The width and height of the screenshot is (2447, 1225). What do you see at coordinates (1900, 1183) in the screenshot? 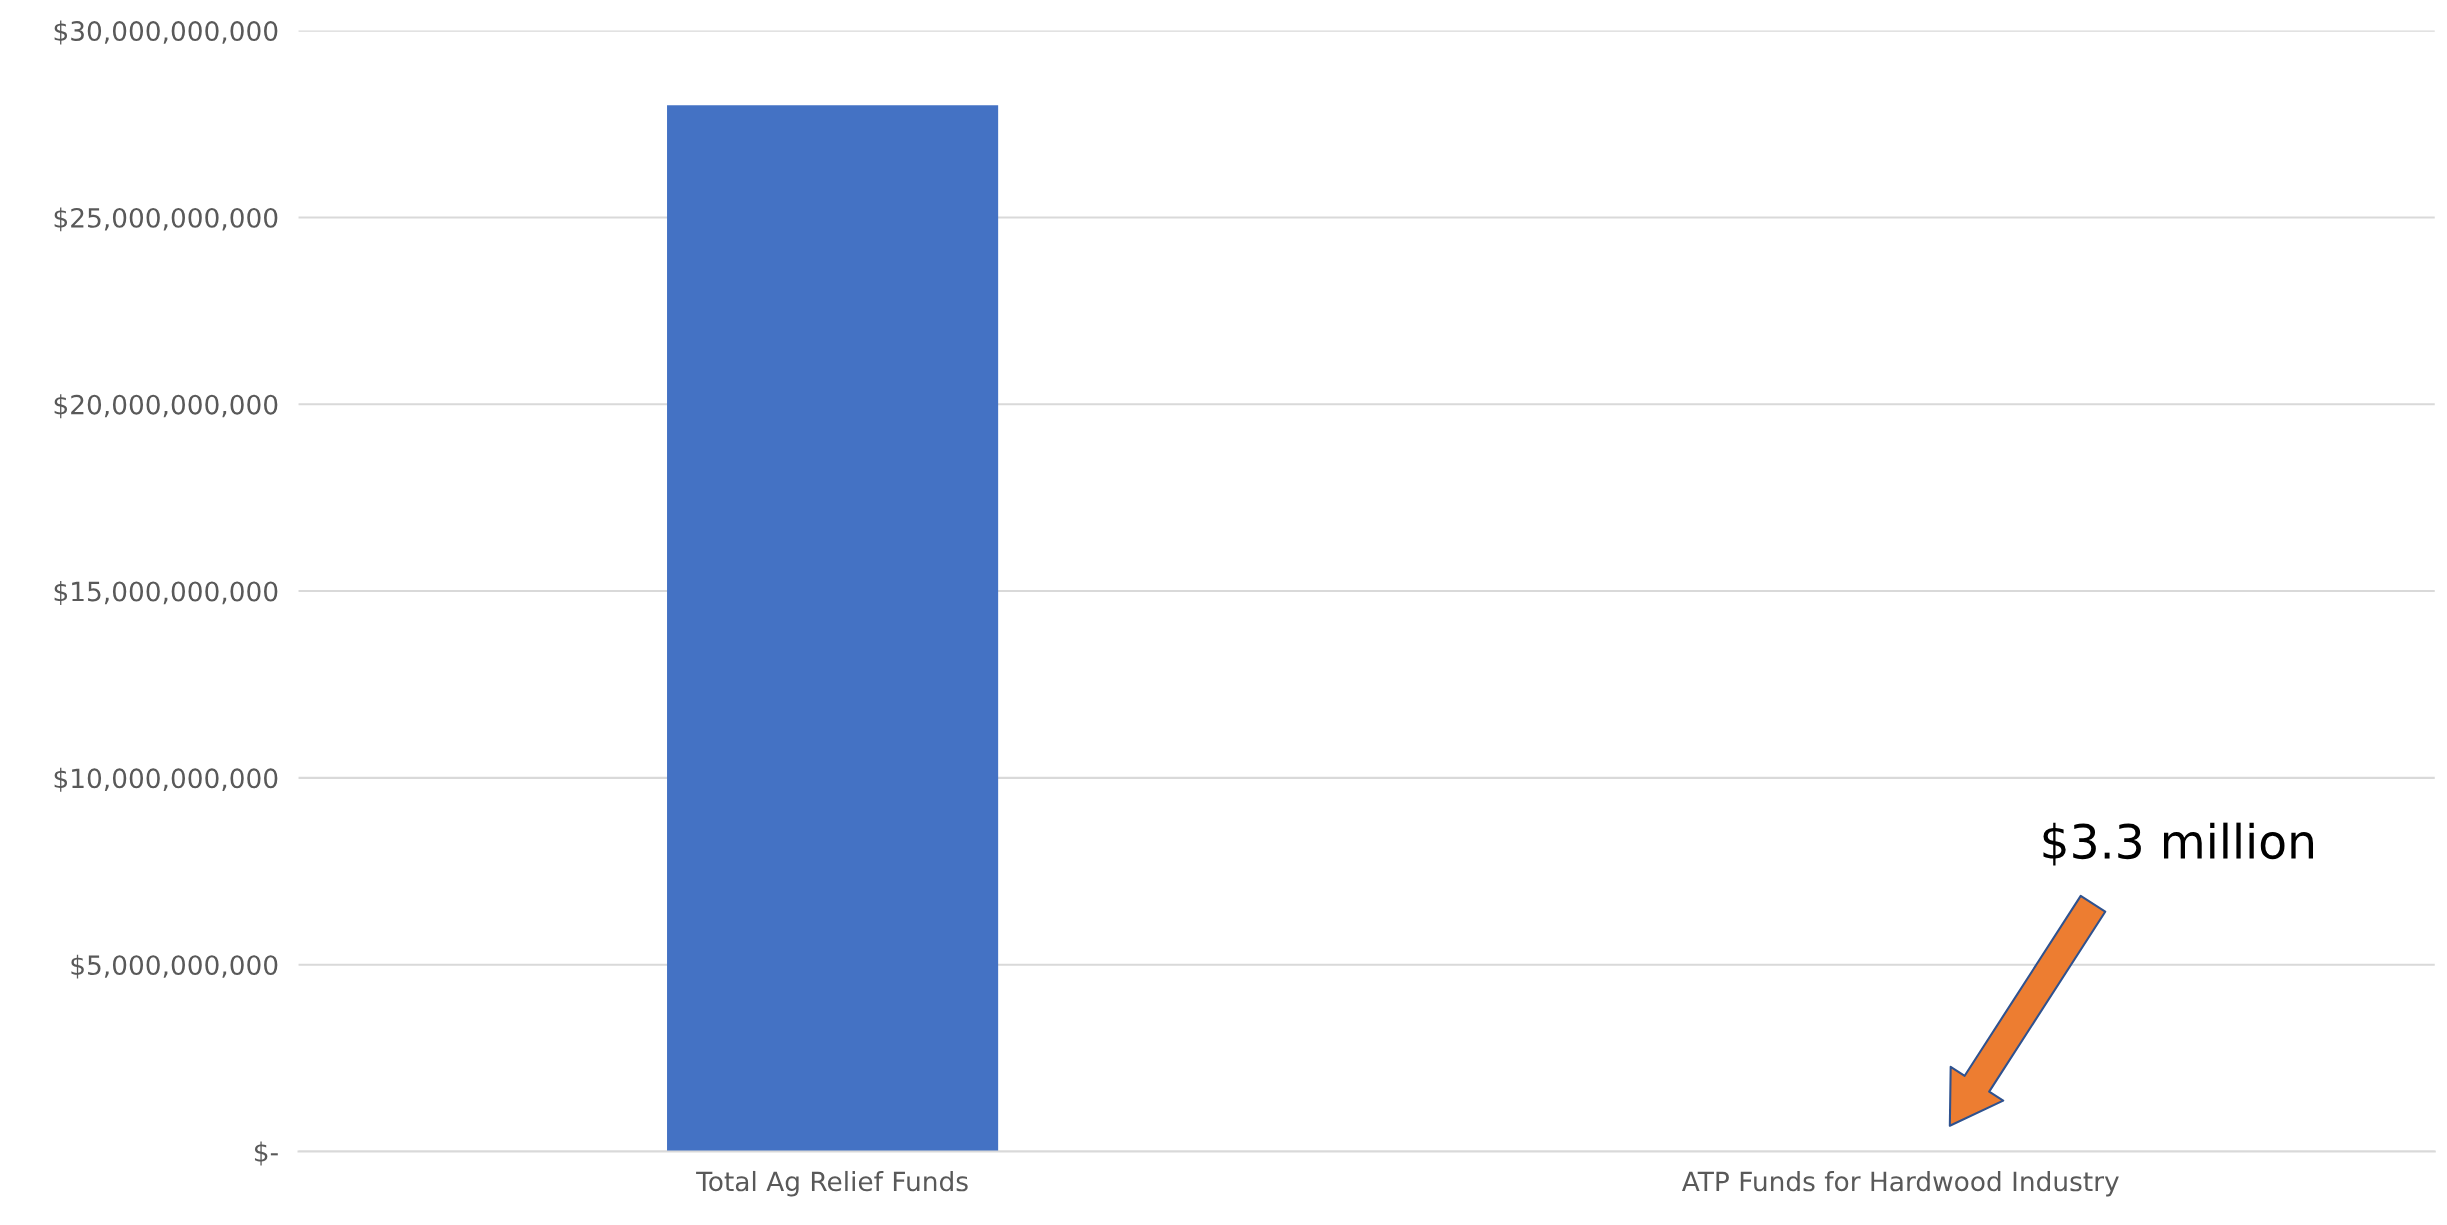
I see `x-tick-label: ATP Funds for Hardwood Industry` at bounding box center [1900, 1183].